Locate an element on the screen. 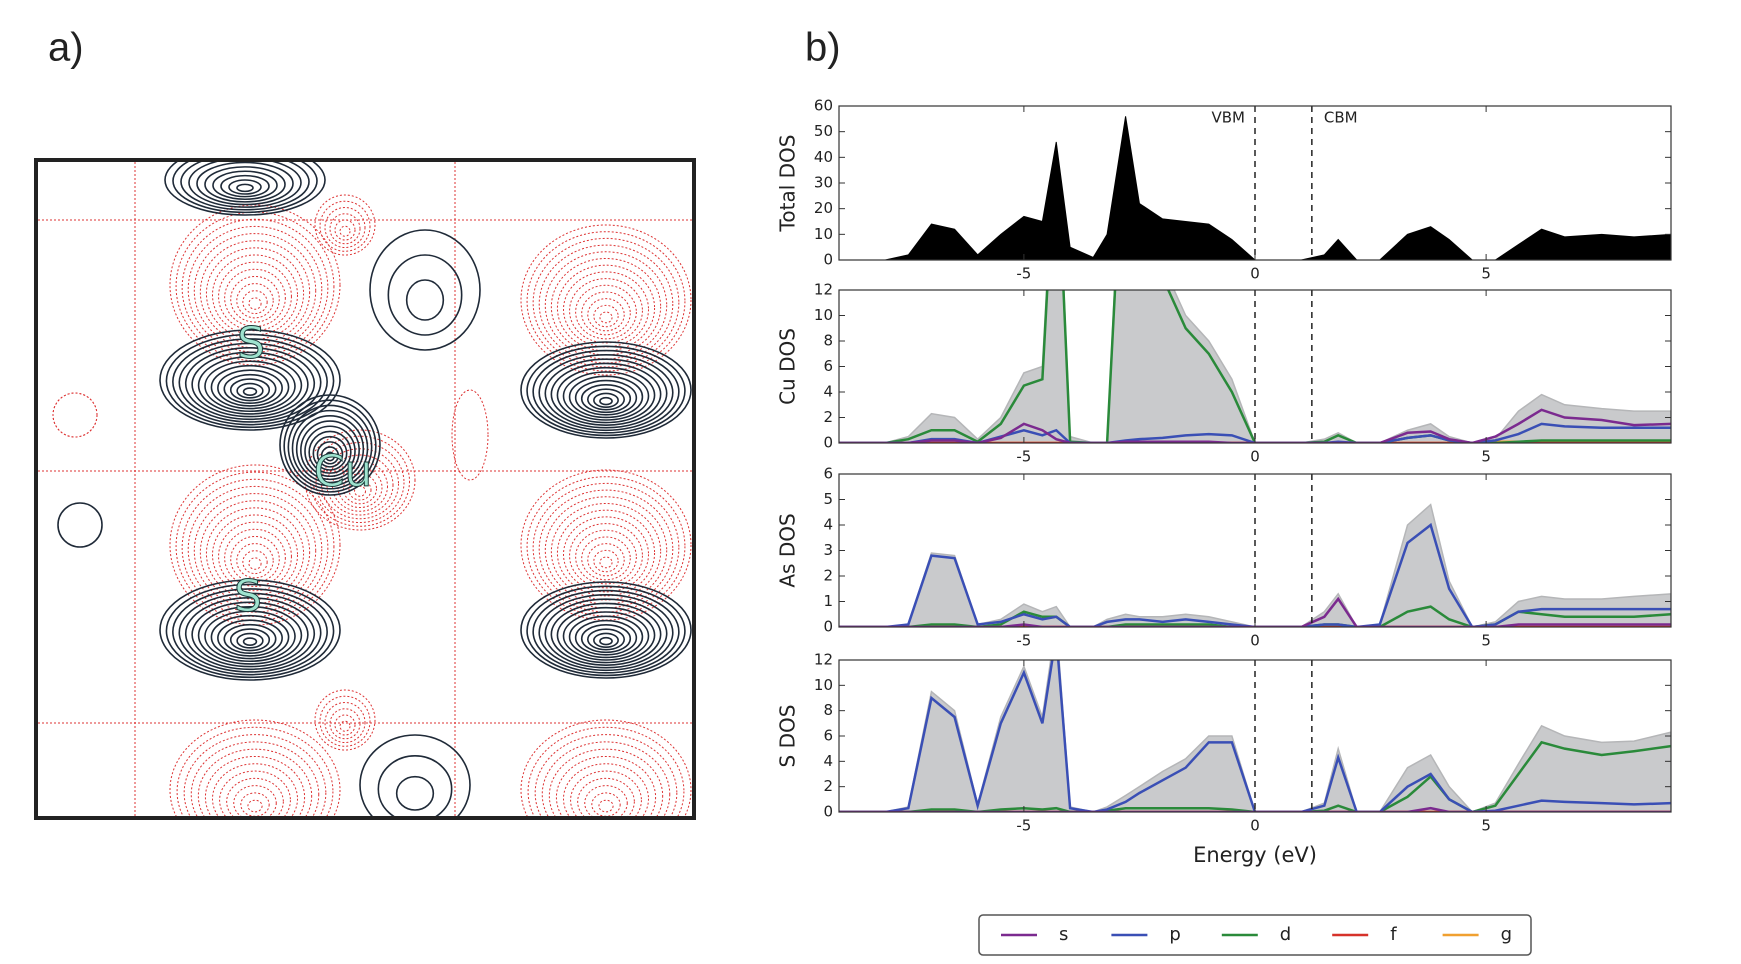  y-tick-label: 5 is located at coordinates (828, 499).